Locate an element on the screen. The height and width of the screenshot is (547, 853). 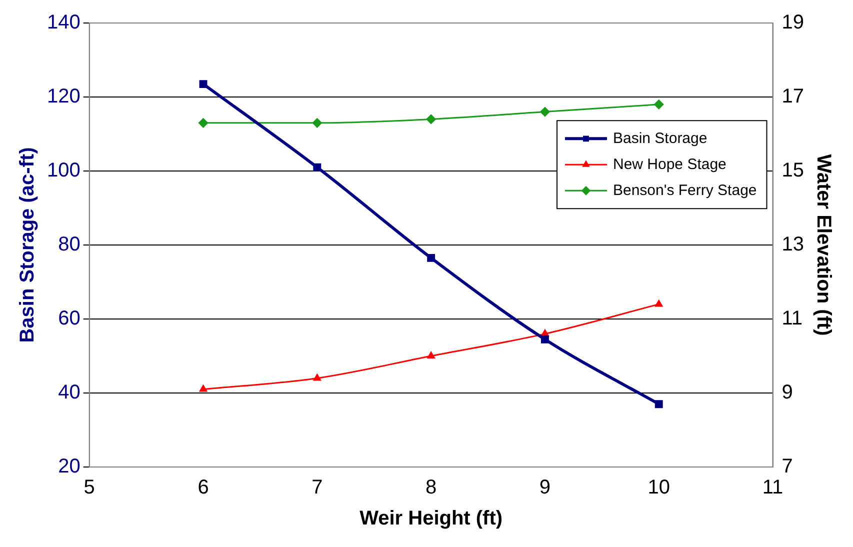
y-tick-label: 120 is located at coordinates (63, 97).